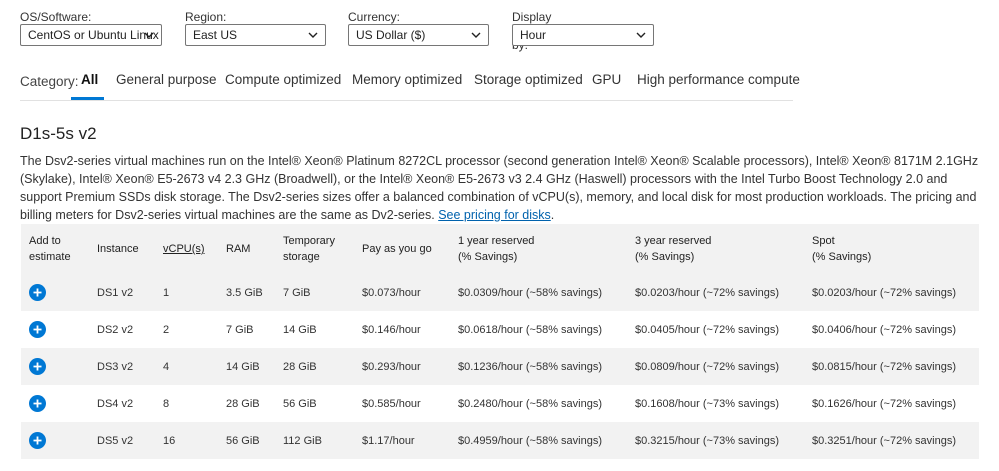  What do you see at coordinates (707, 403) in the screenshot?
I see `three-year-cell: $0.1608/hour (~73% savings)` at bounding box center [707, 403].